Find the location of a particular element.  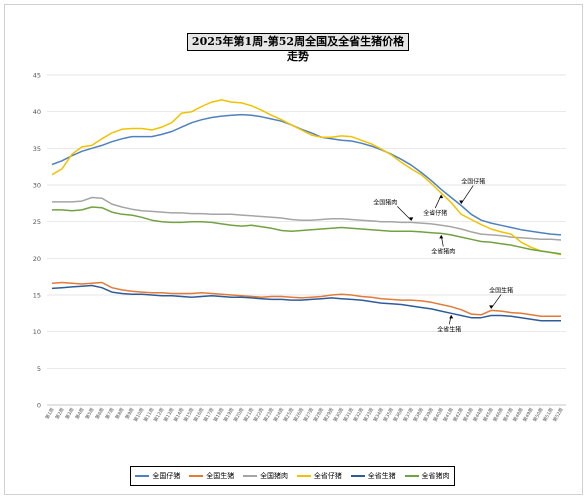

legend-item: 全省猪肉 is located at coordinates (427, 476).